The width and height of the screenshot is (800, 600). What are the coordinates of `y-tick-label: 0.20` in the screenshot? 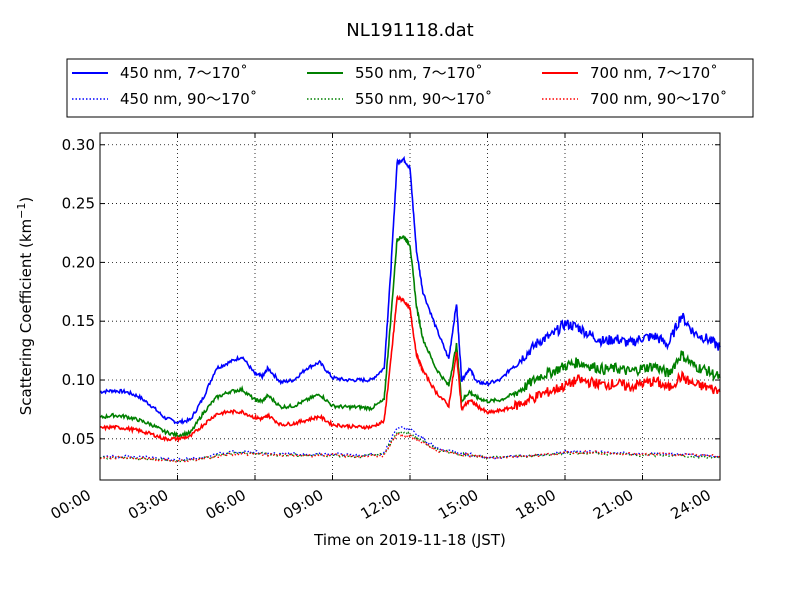 It's located at (78, 262).